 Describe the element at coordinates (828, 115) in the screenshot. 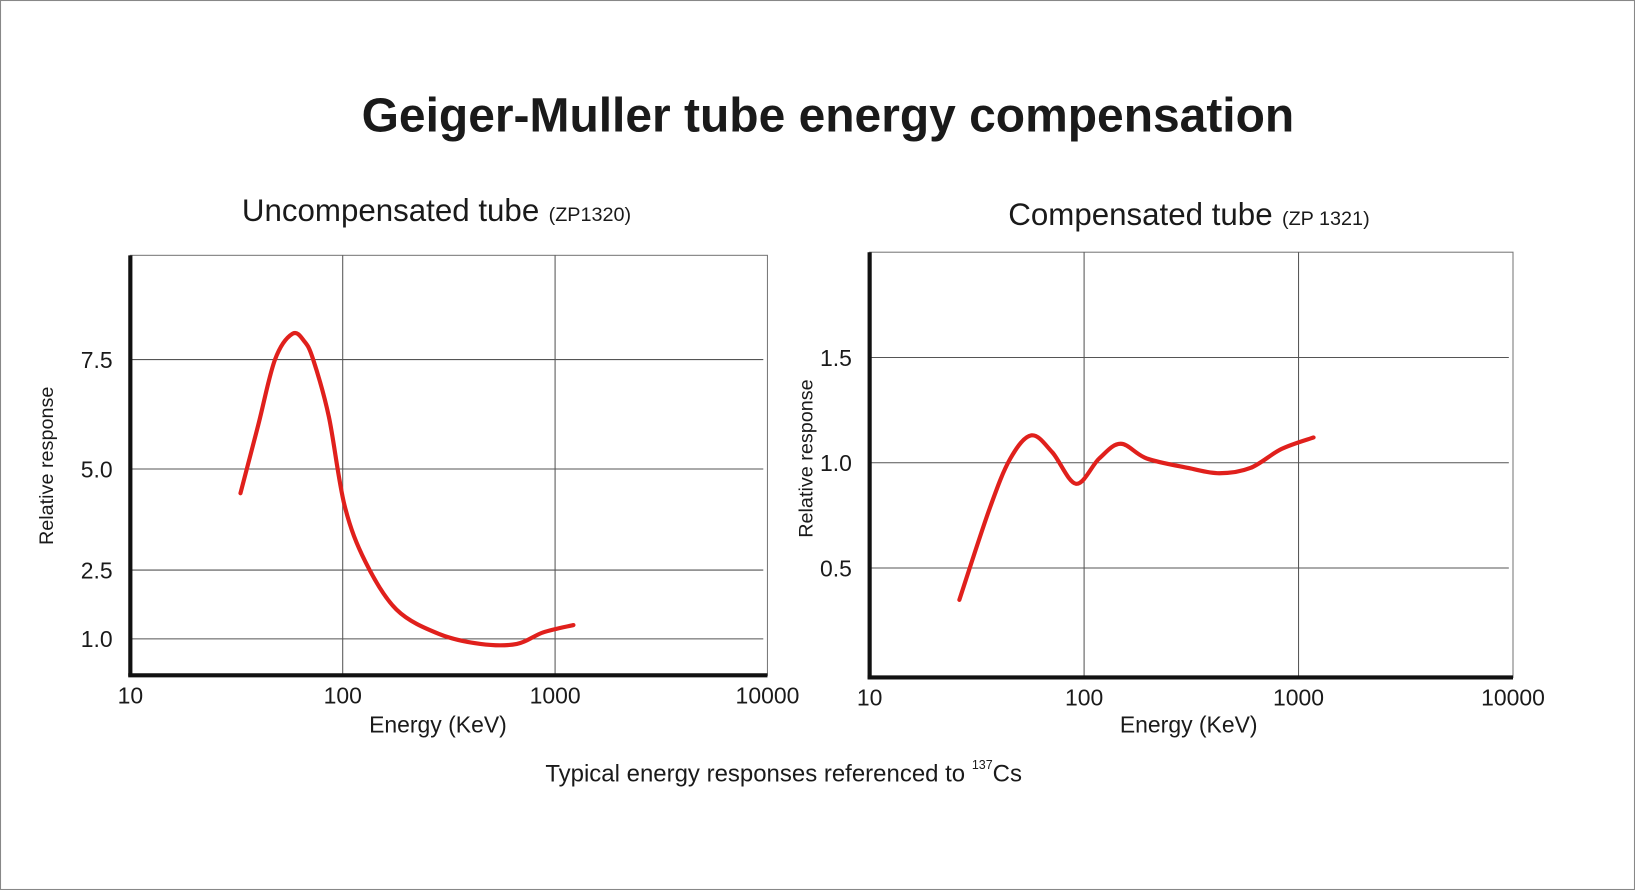

I see `main-title: Geiger-Muller tube energy compensation` at that location.